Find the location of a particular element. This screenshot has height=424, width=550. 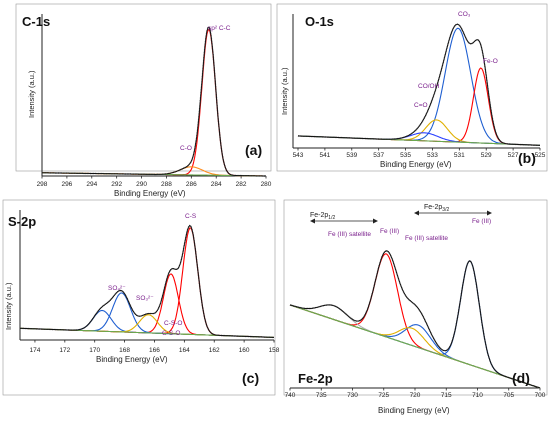

x-tick-label: 298 is located at coordinates (42, 184).